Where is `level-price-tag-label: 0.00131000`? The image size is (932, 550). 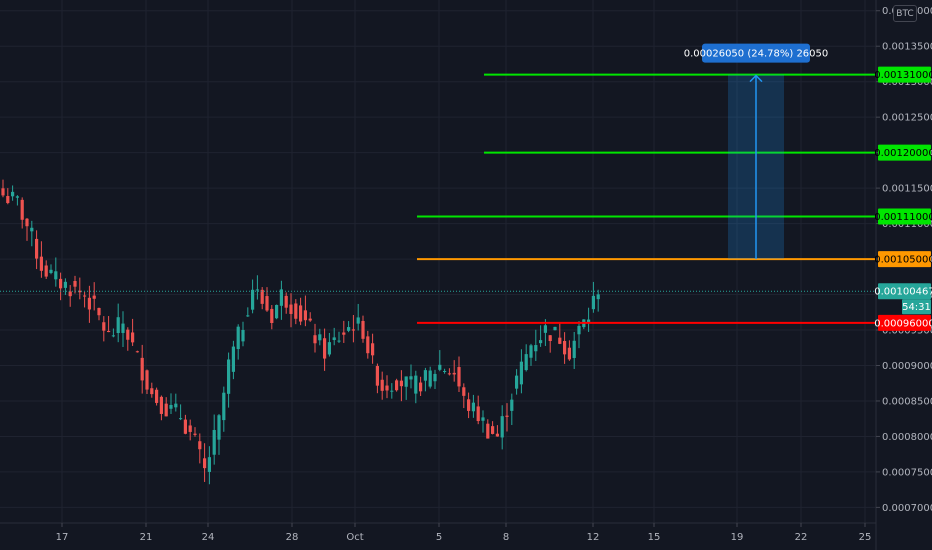 level-price-tag-label: 0.00131000 is located at coordinates (903, 75).